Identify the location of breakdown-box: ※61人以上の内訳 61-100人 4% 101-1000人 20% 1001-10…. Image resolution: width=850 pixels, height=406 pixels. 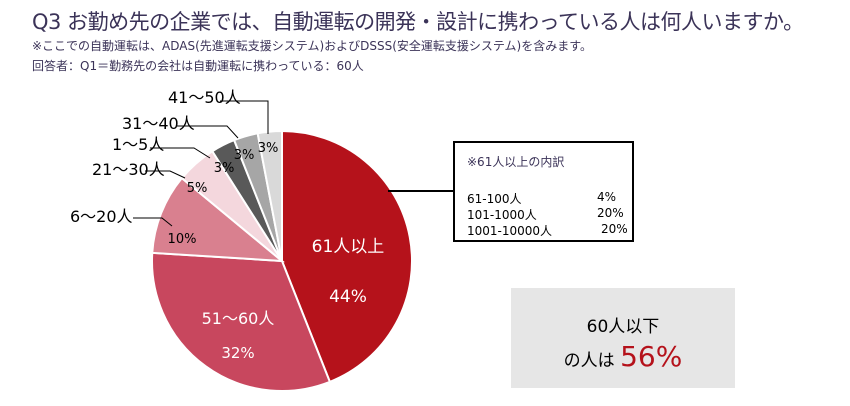
(543, 191).